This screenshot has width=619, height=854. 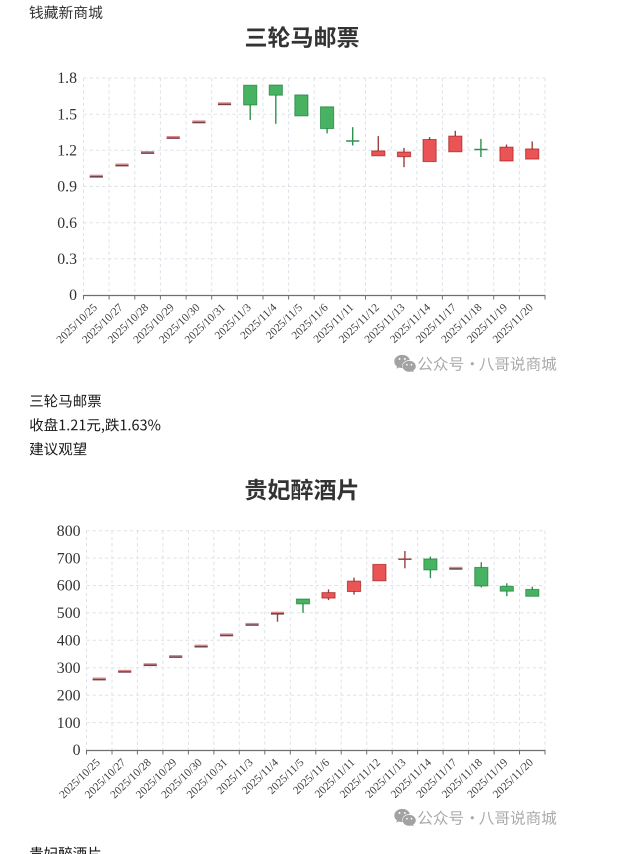 What do you see at coordinates (67, 78) in the screenshot?
I see `svg-text: 1.8` at bounding box center [67, 78].